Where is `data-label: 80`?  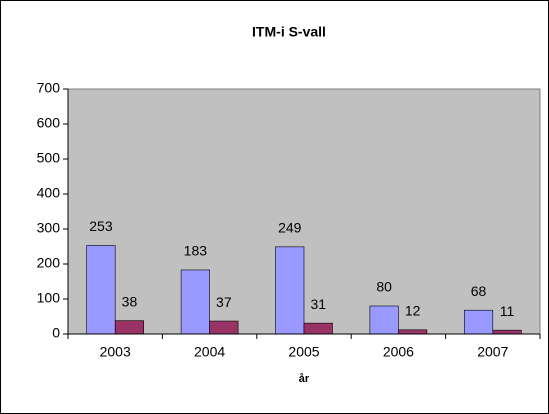
data-label: 80 is located at coordinates (384, 287).